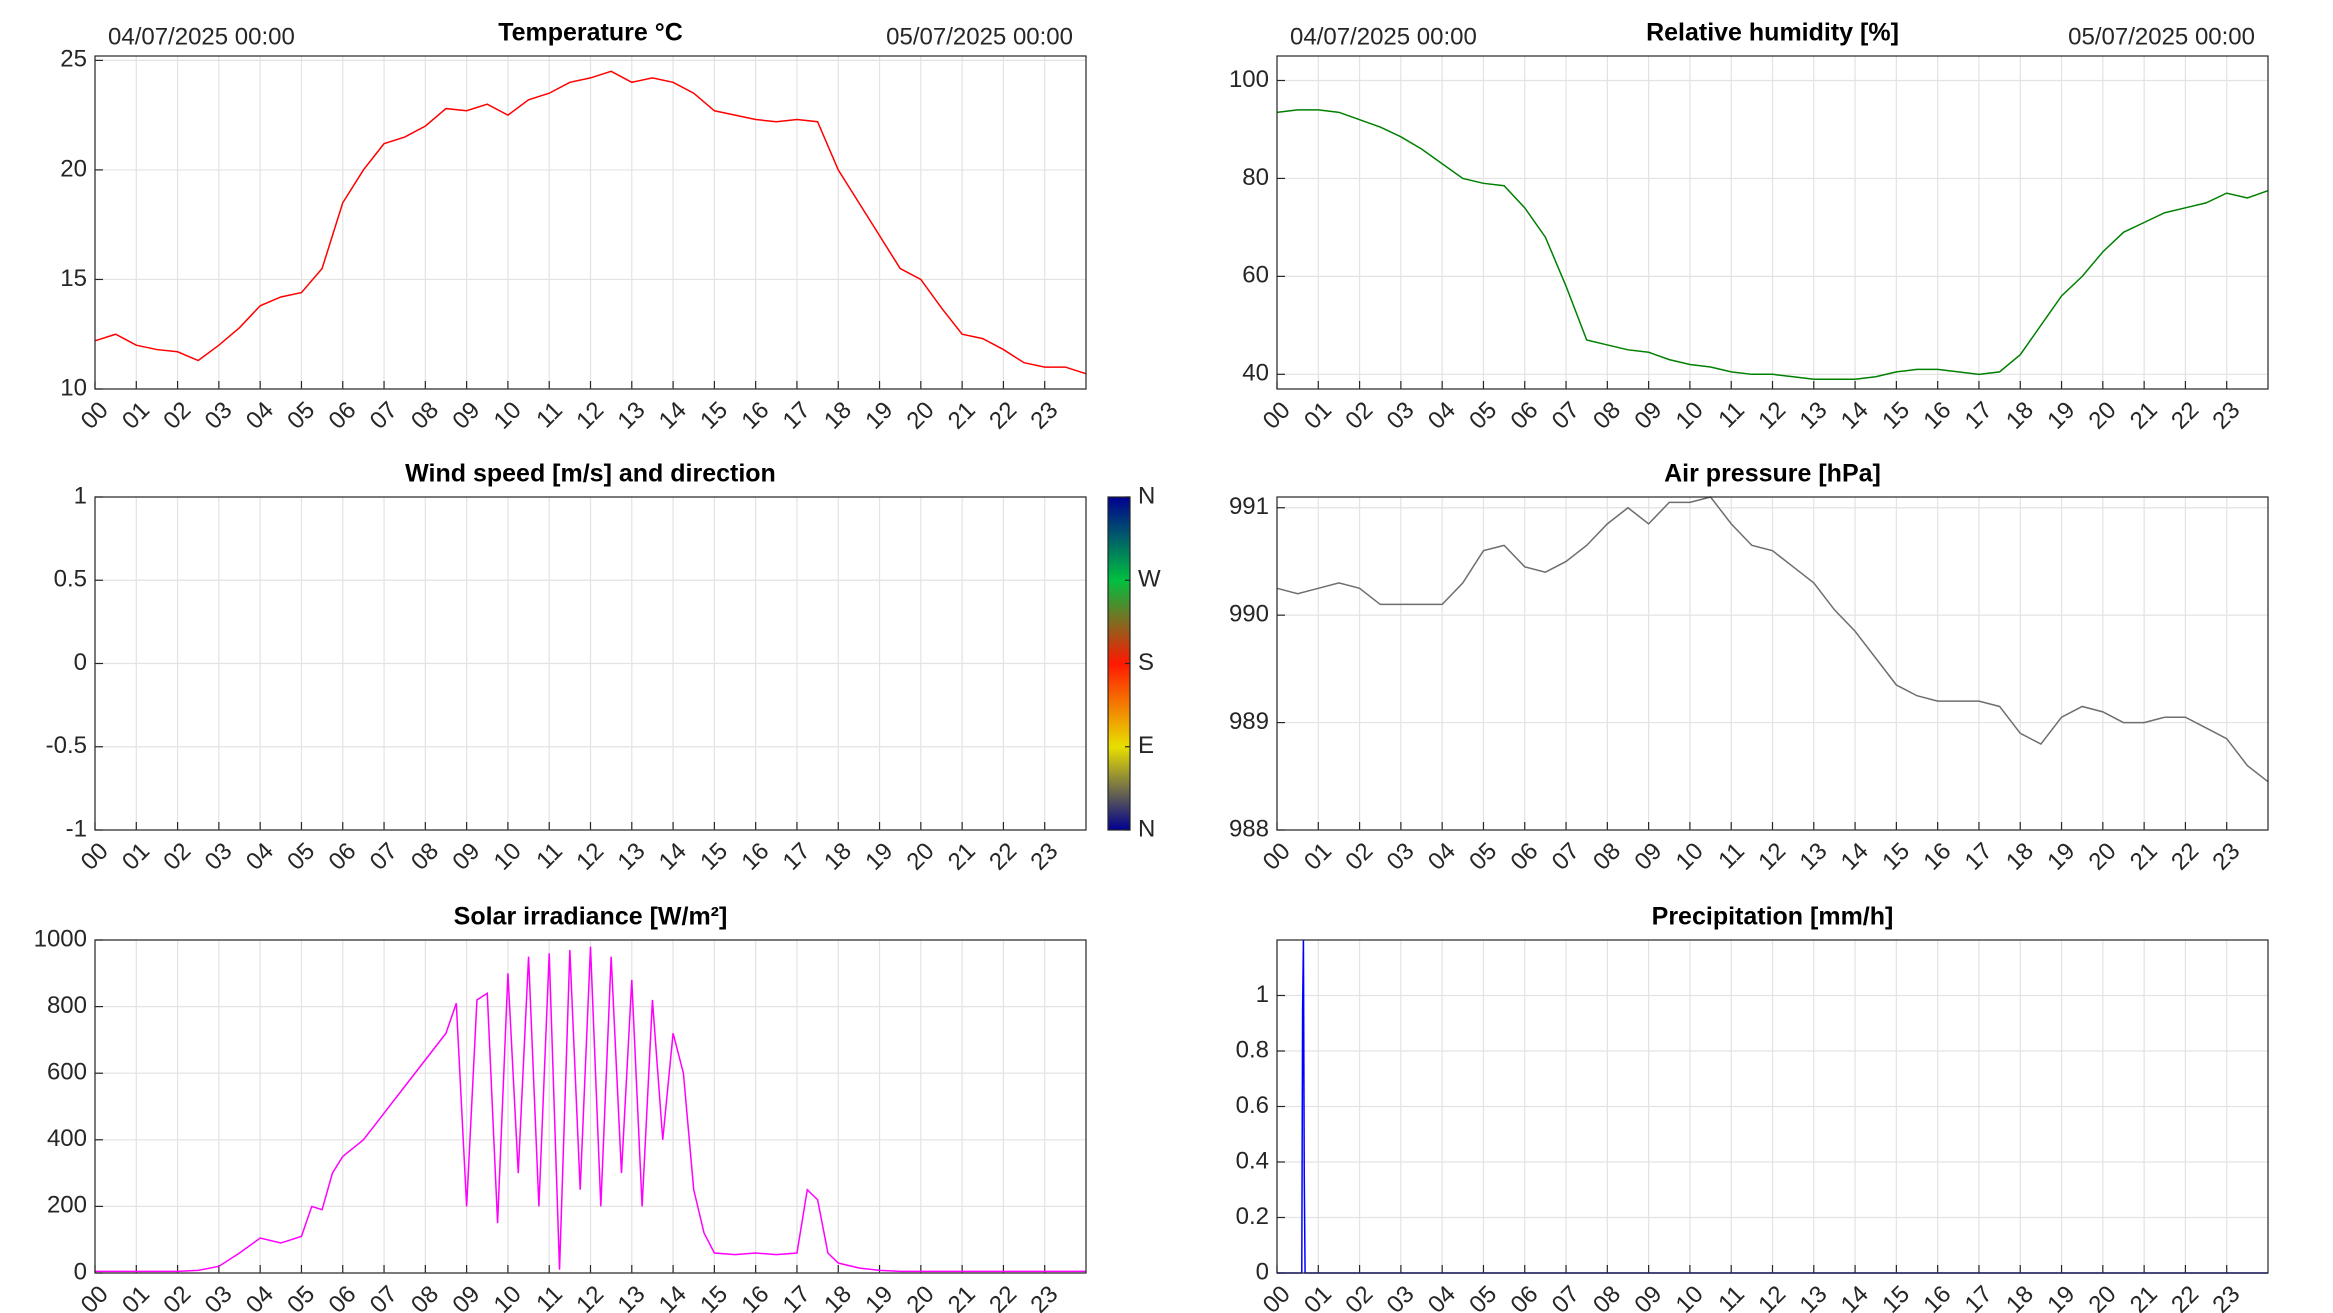 The height and width of the screenshot is (1313, 2333). I want to click on y-tick-label: 0.2, so click(1252, 1216).